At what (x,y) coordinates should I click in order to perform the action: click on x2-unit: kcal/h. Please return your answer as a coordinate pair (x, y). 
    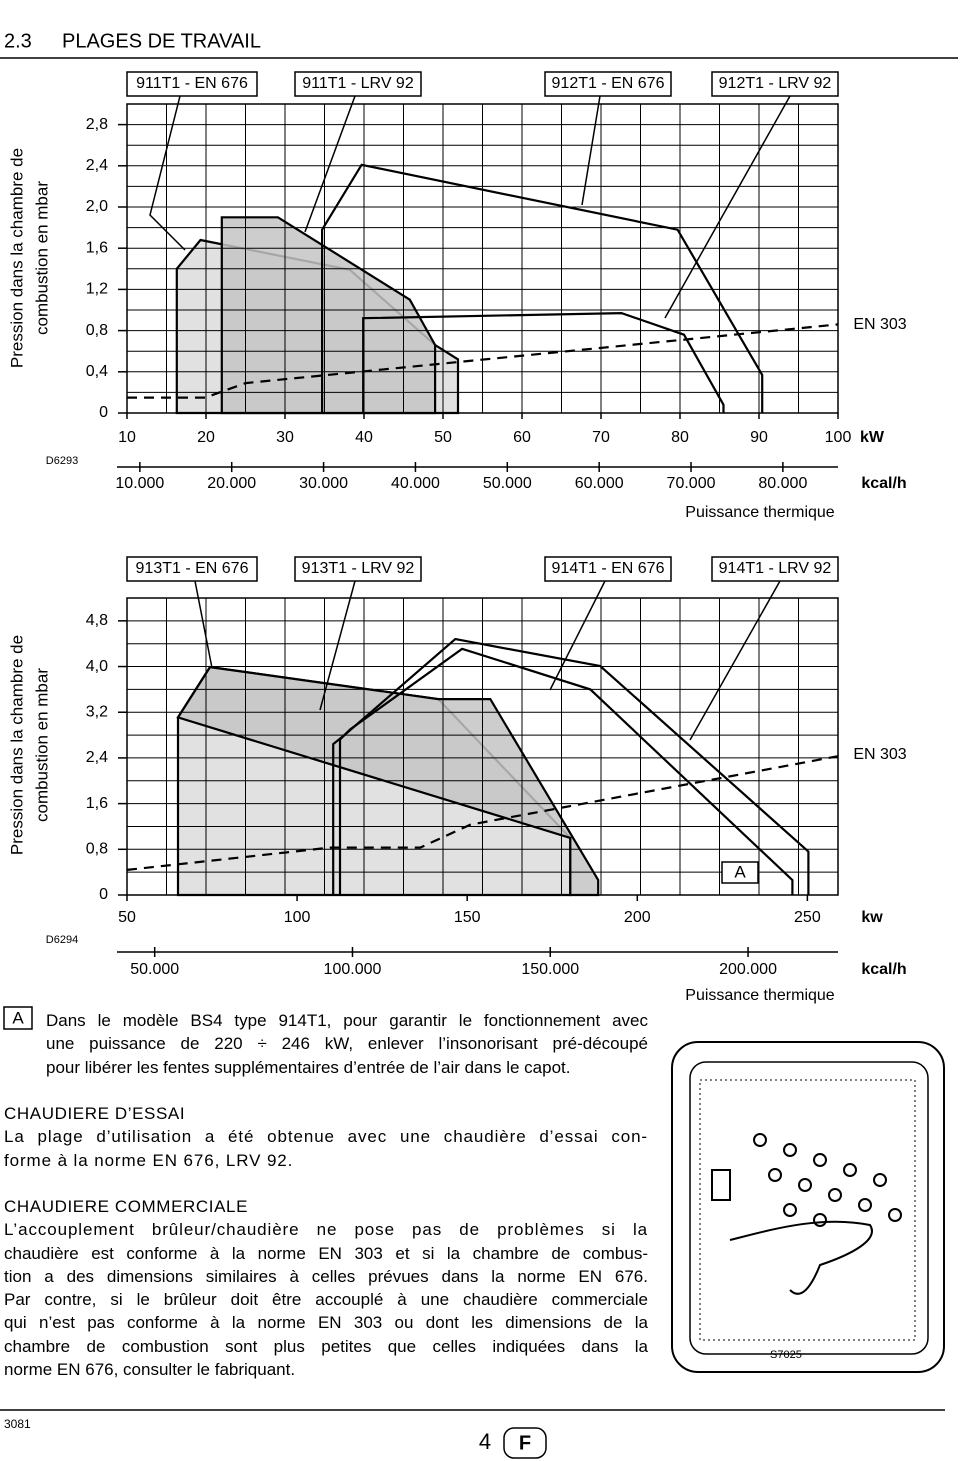
    Looking at the image, I should click on (883, 483).